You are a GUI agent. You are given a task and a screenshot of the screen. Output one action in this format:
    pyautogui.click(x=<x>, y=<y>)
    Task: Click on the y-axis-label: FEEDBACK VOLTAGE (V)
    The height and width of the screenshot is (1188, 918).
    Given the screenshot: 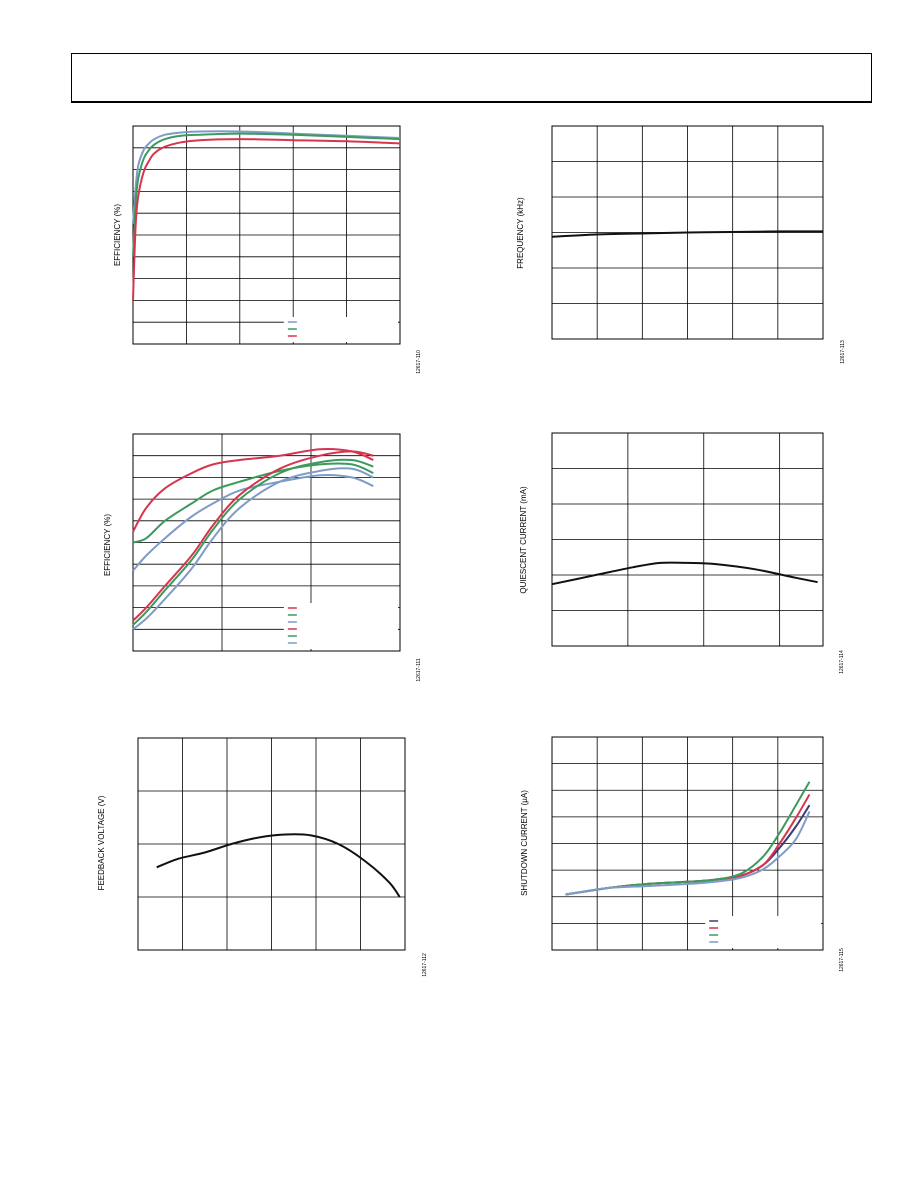 What is the action you would take?
    pyautogui.click(x=101, y=842)
    